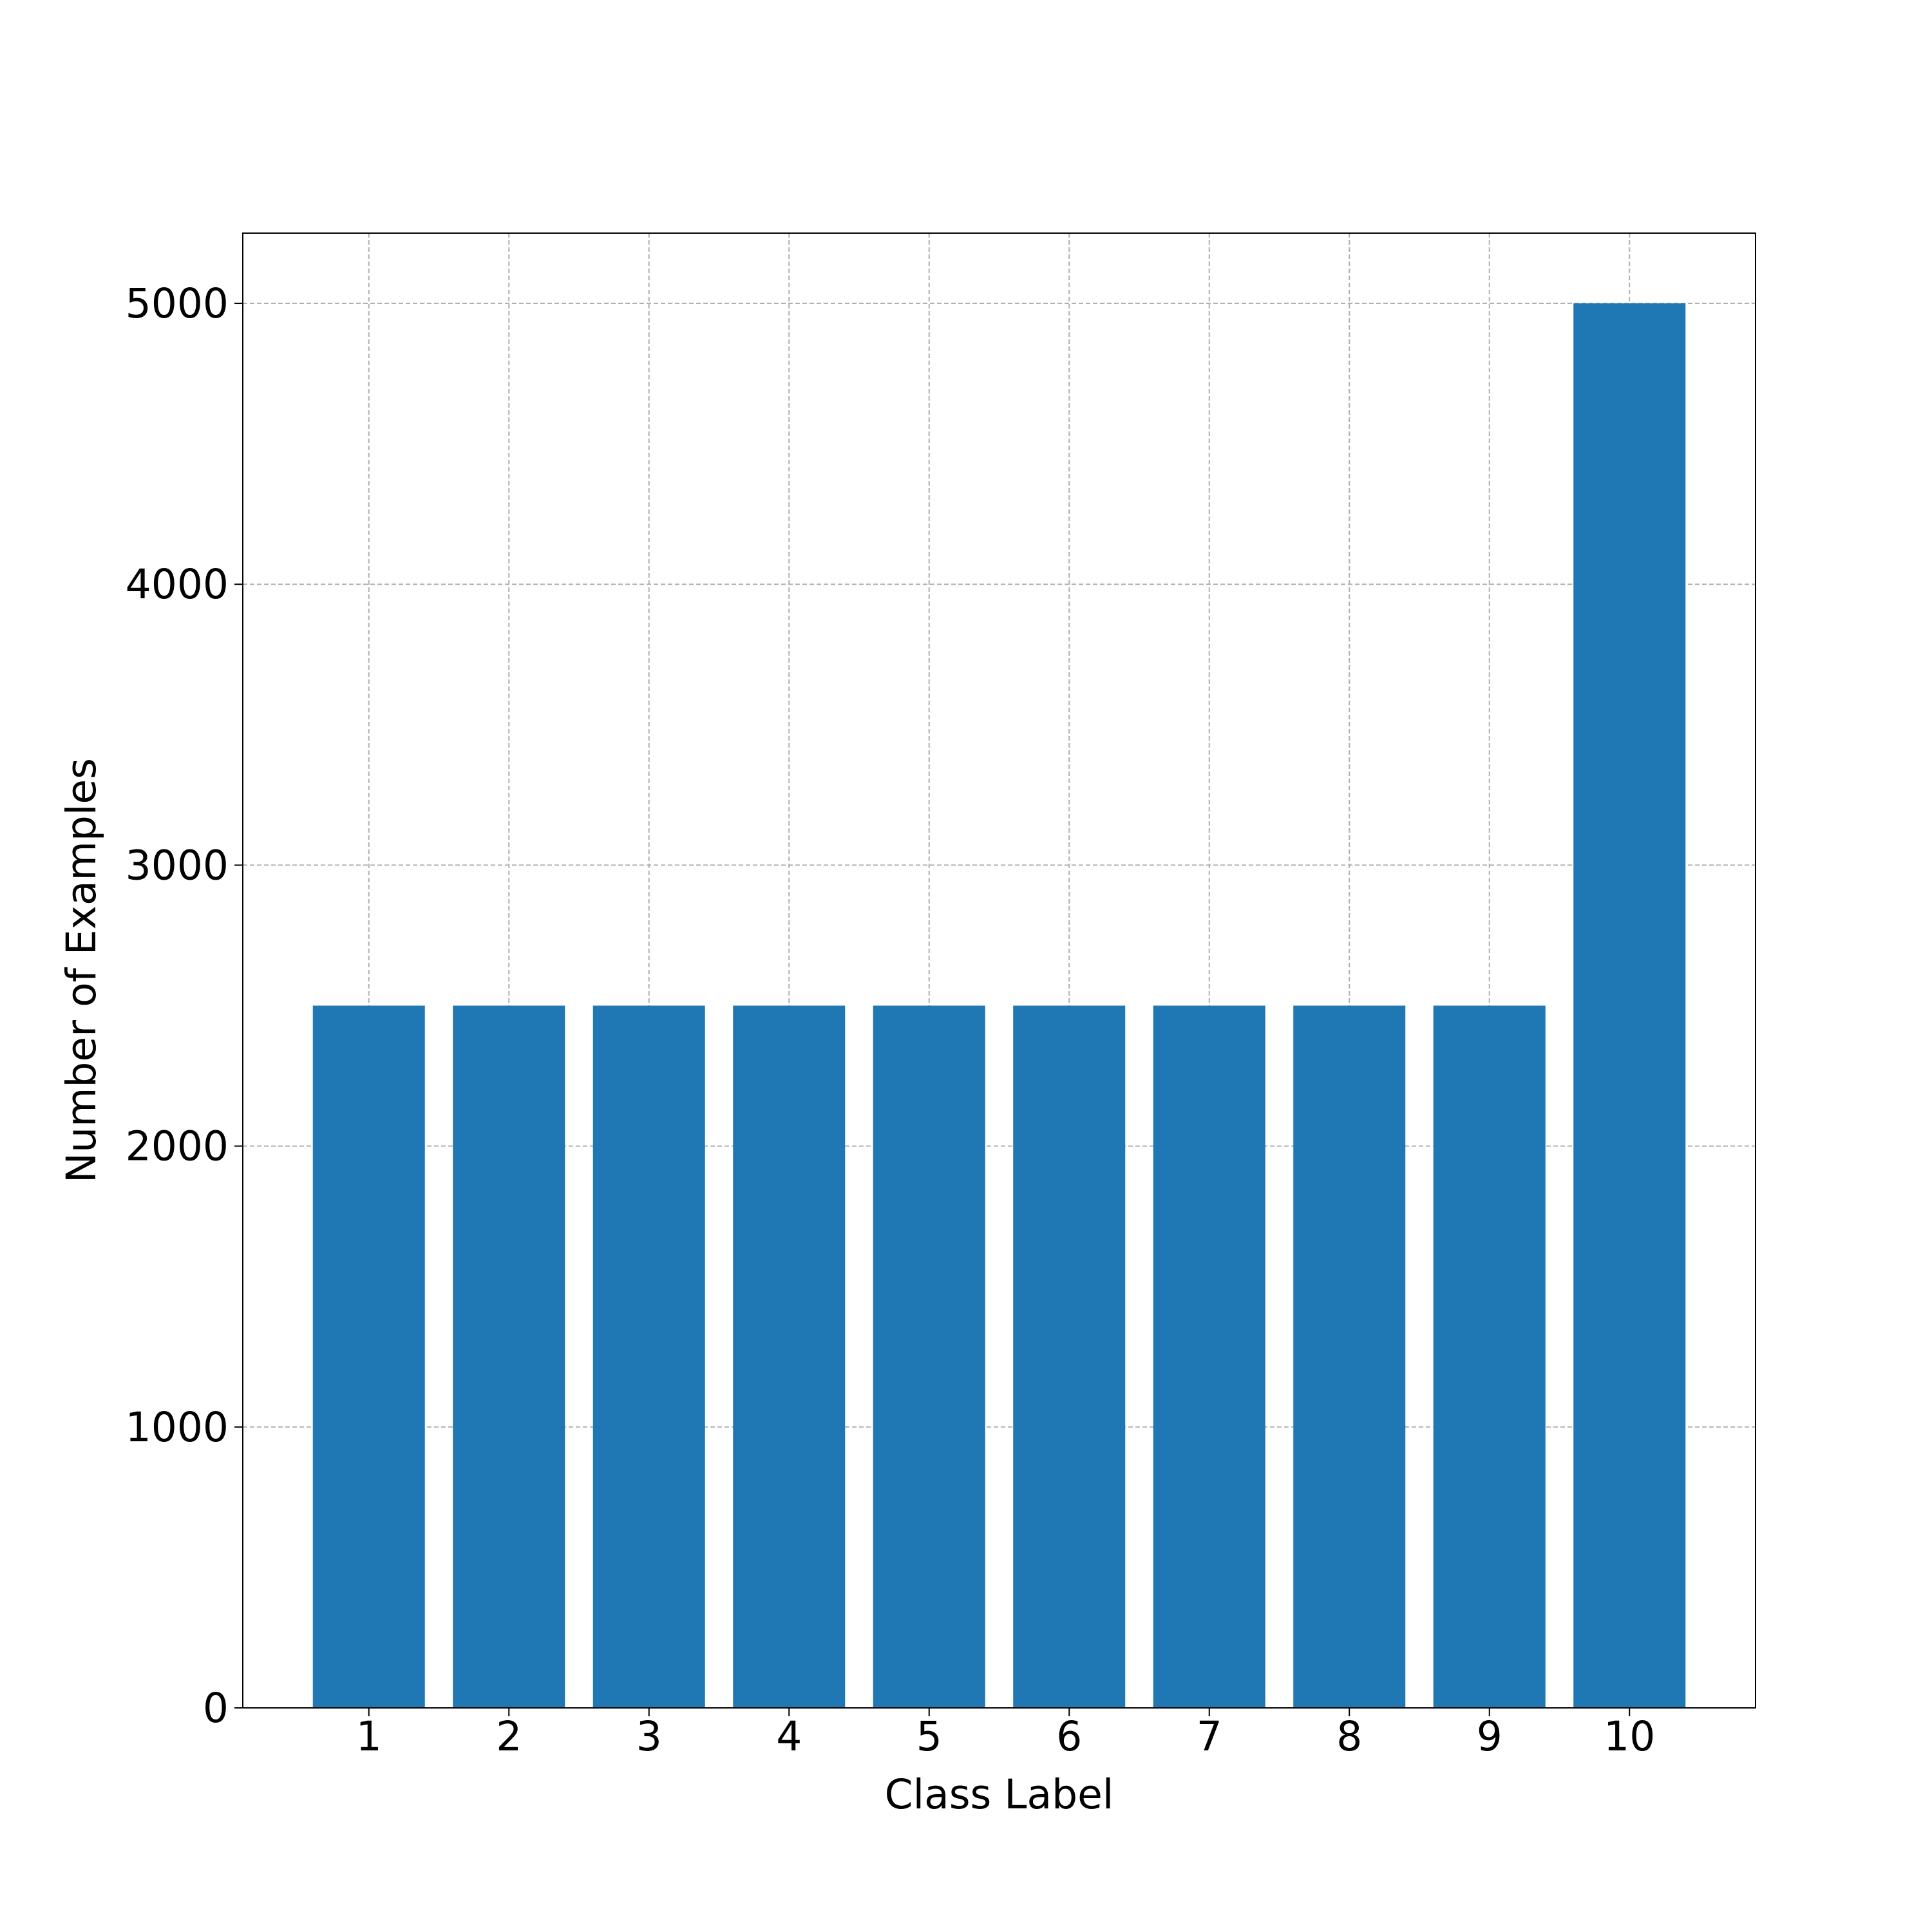 This screenshot has height=1932, width=1932. I want to click on x-tick-label: 10, so click(1630, 1737).